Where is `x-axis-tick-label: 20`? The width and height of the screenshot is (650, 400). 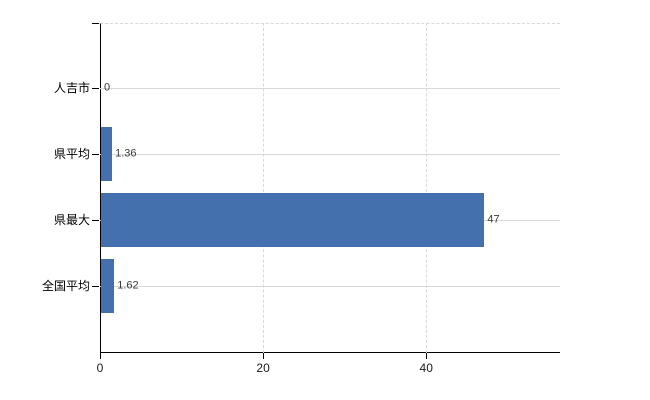
x-axis-tick-label: 20 is located at coordinates (263, 368).